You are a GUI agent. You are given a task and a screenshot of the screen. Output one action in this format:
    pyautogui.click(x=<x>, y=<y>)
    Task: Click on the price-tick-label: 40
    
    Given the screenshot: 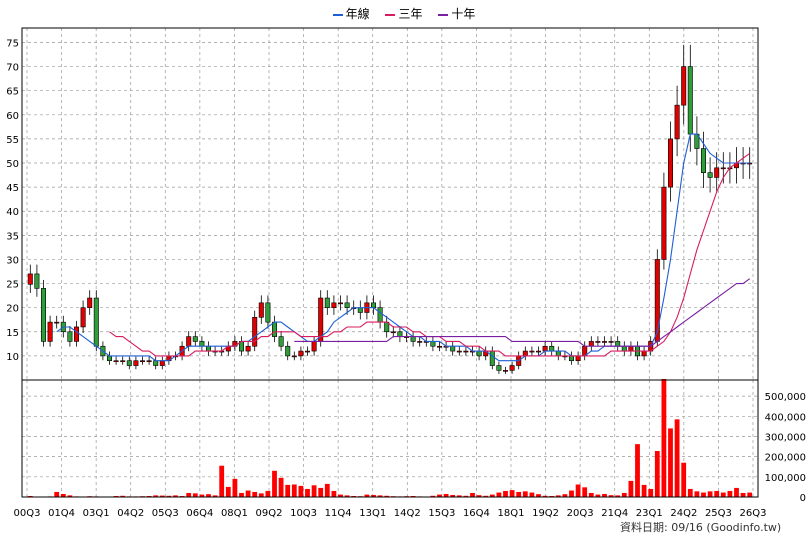 What is the action you would take?
    pyautogui.click(x=12, y=212)
    